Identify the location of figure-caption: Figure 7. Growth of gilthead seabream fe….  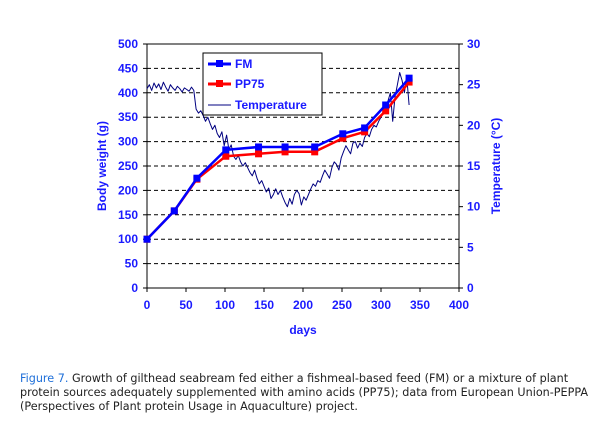
(305, 393).